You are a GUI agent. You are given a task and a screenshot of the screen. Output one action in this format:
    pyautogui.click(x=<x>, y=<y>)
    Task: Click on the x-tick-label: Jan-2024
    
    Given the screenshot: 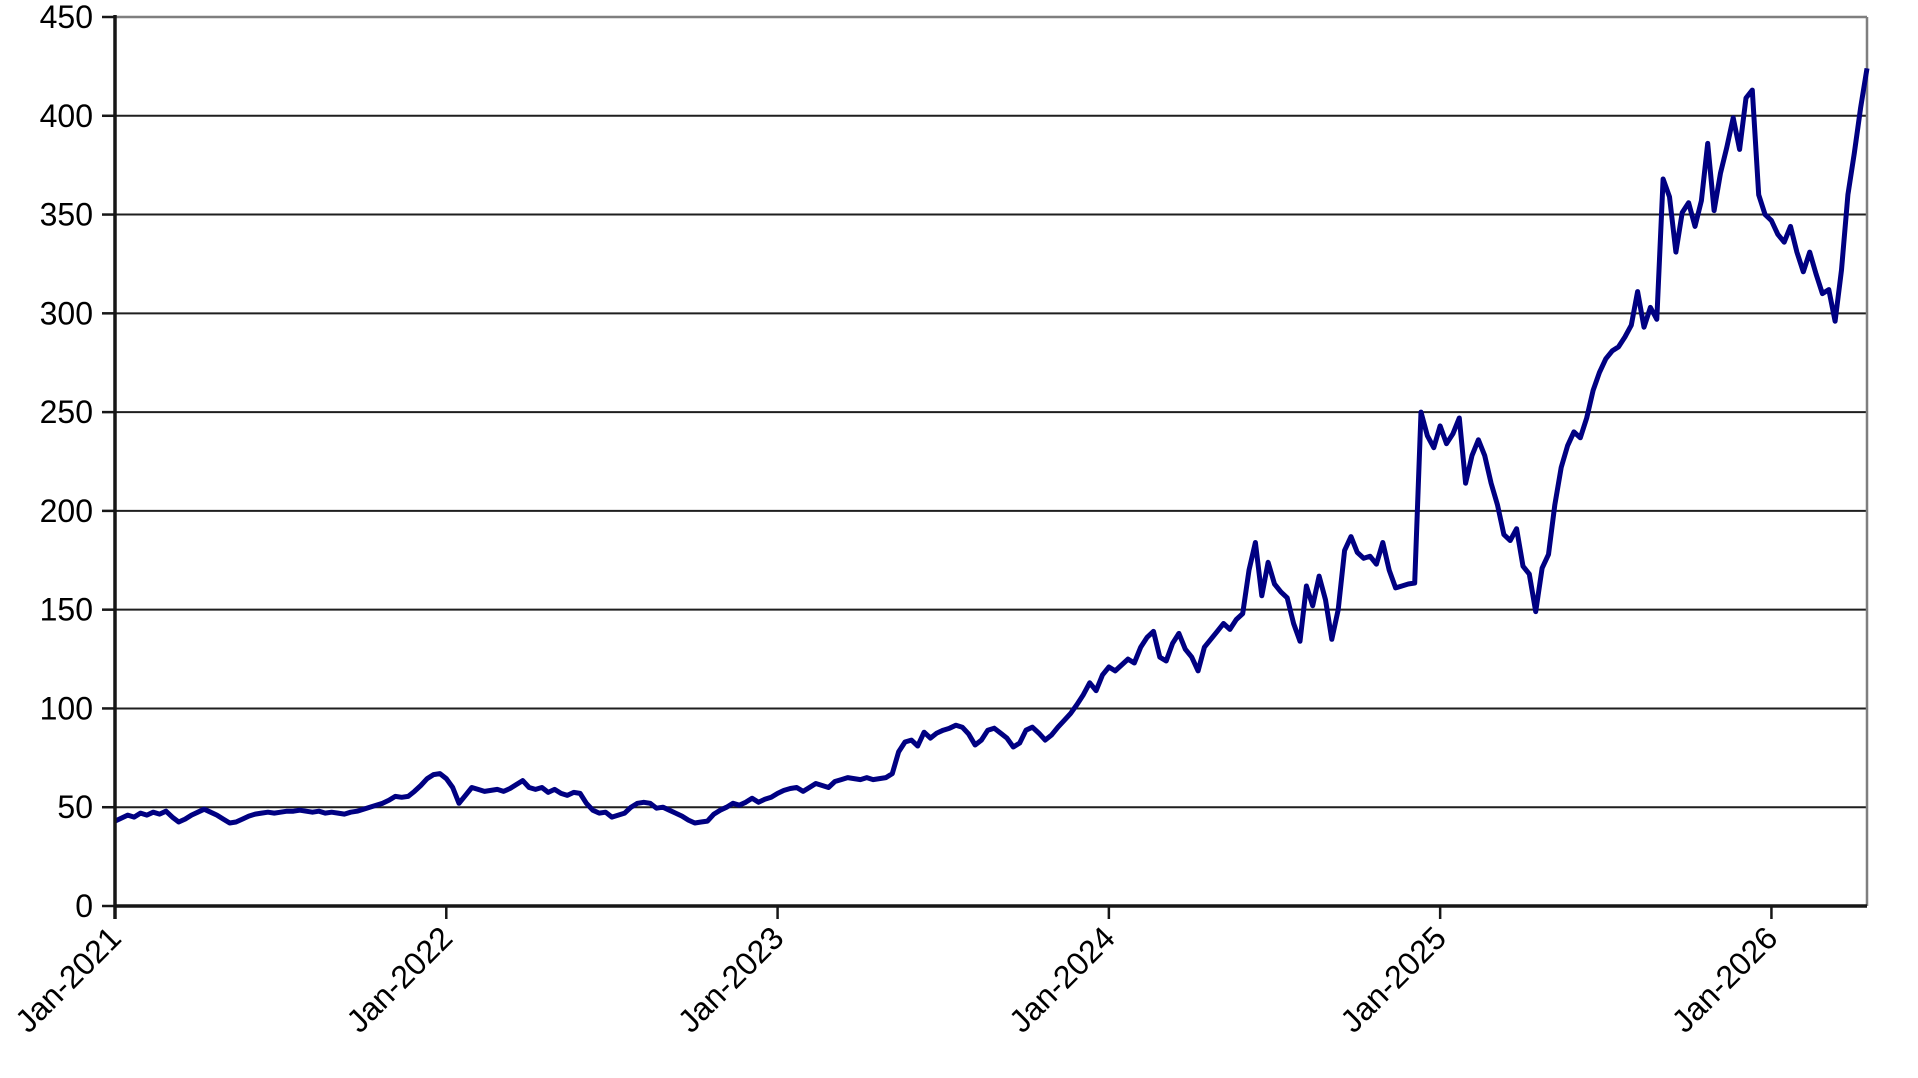 What is the action you would take?
    pyautogui.click(x=1062, y=979)
    